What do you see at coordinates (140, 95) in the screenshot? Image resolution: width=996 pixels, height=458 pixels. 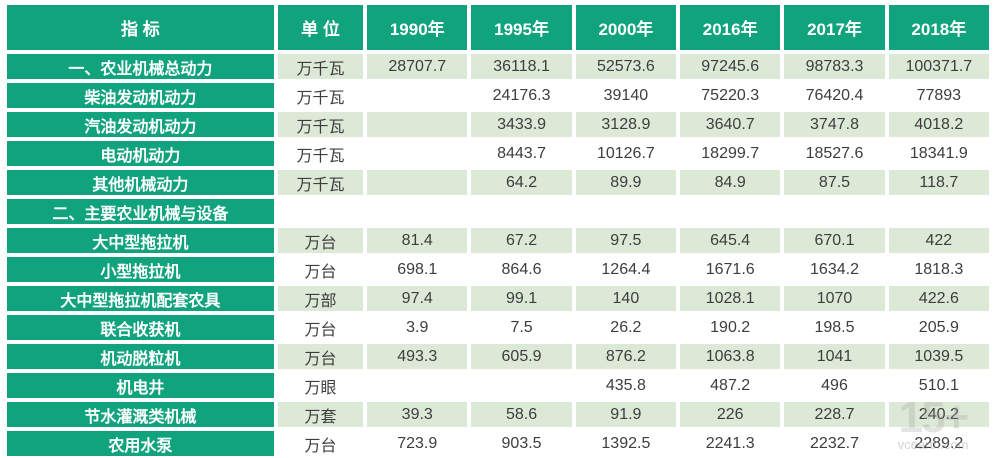 I see `indicator-cell: 柴油发动机动力` at bounding box center [140, 95].